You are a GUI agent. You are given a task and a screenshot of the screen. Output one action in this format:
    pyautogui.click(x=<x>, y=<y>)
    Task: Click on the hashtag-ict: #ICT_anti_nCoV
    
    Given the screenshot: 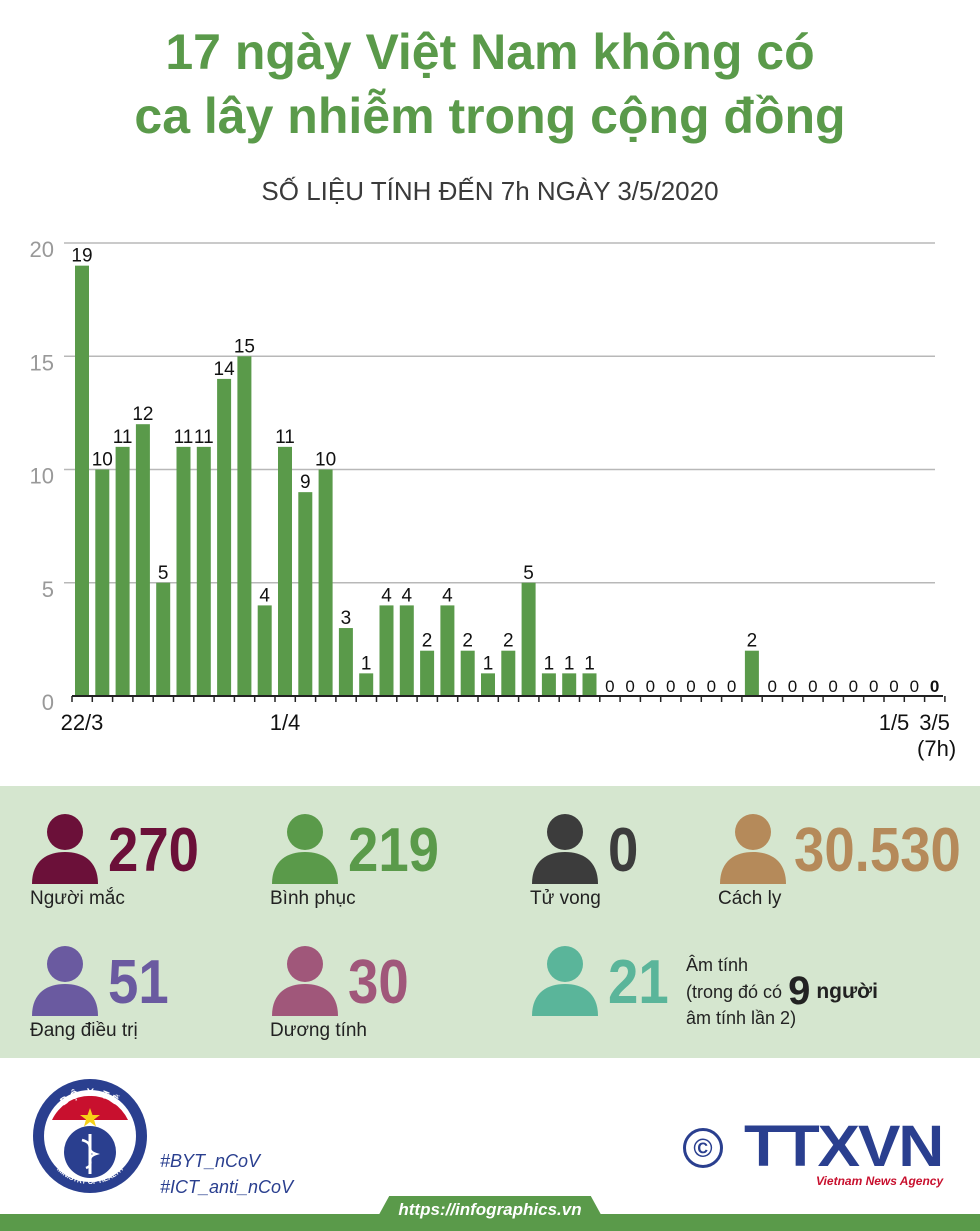 What is the action you would take?
    pyautogui.click(x=227, y=1187)
    